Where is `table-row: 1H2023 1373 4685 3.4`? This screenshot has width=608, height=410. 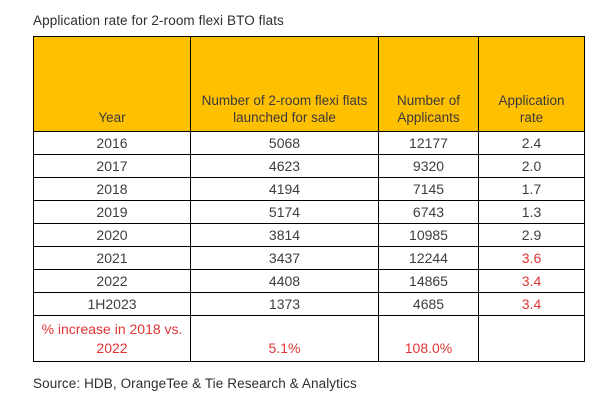 table-row: 1H2023 1373 4685 3.4 is located at coordinates (309, 304).